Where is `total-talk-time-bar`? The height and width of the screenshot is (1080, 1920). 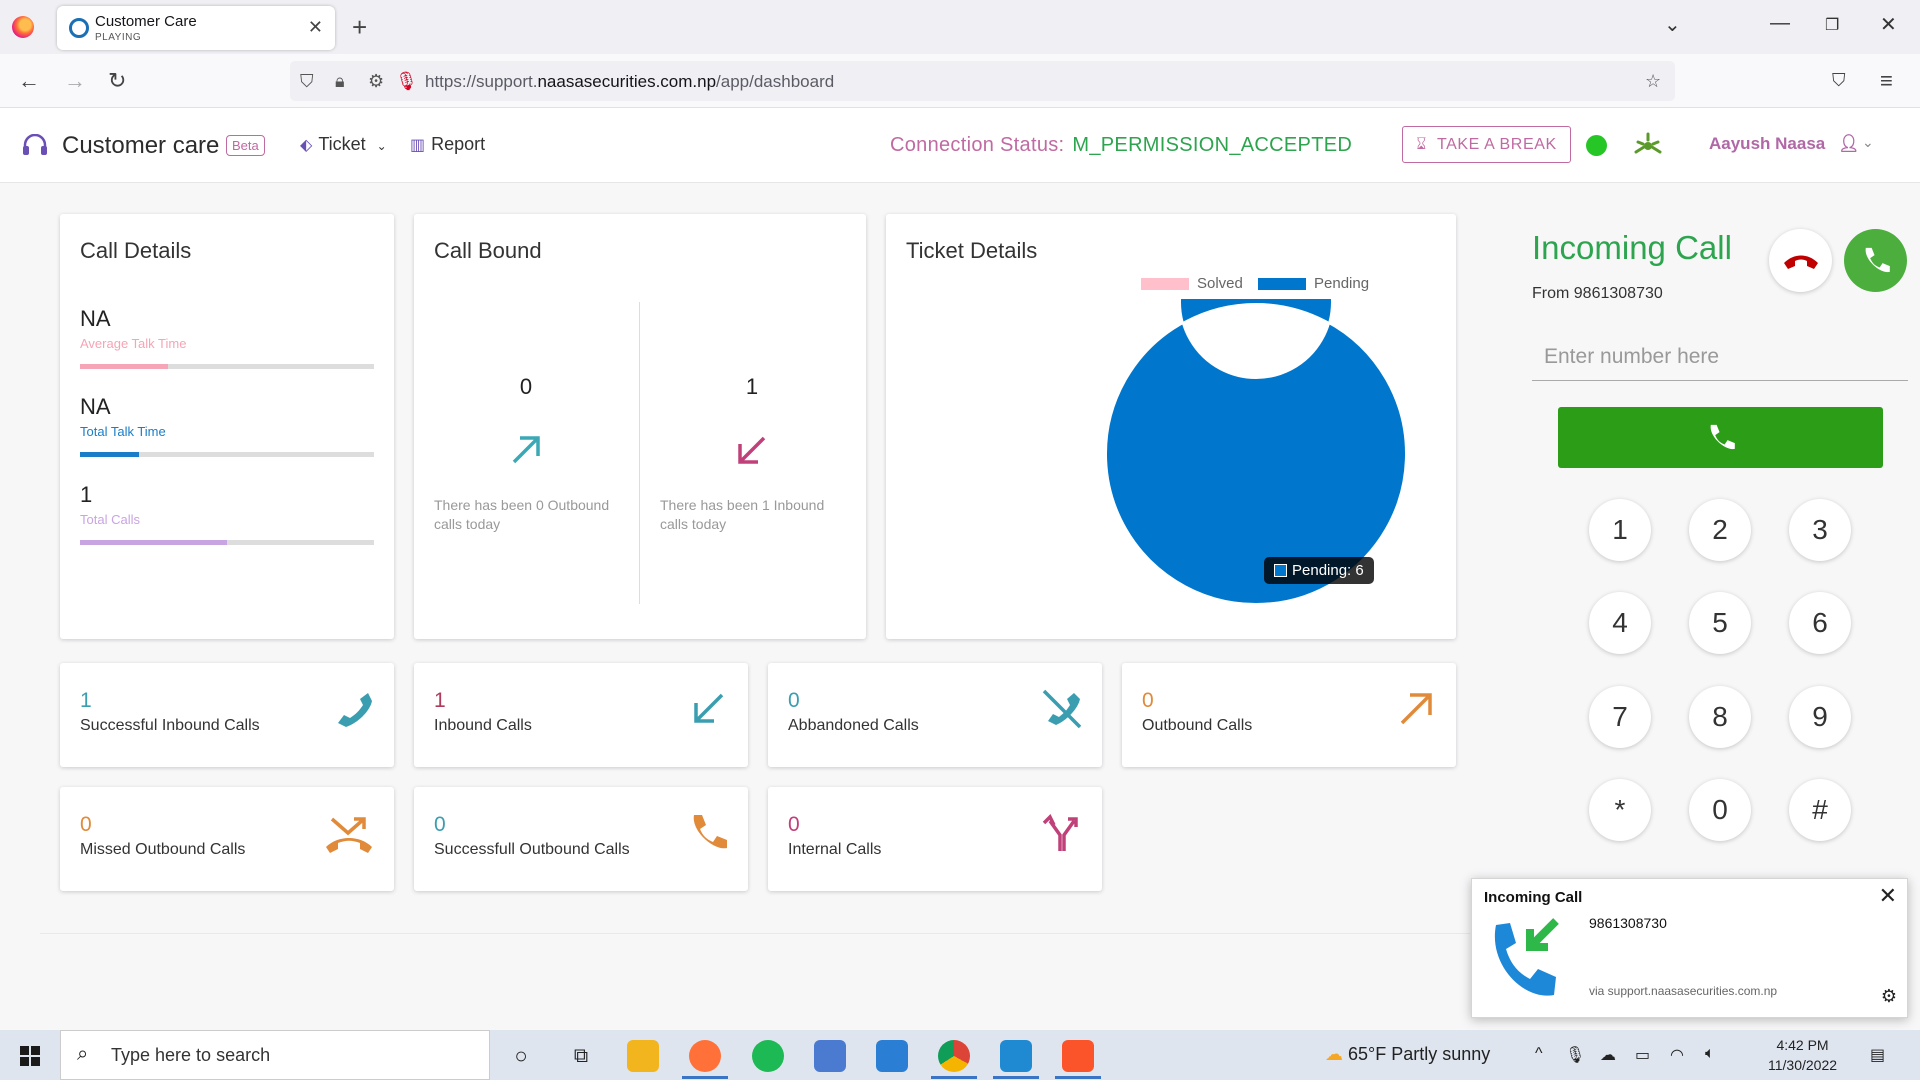
total-talk-time-bar is located at coordinates (227, 454).